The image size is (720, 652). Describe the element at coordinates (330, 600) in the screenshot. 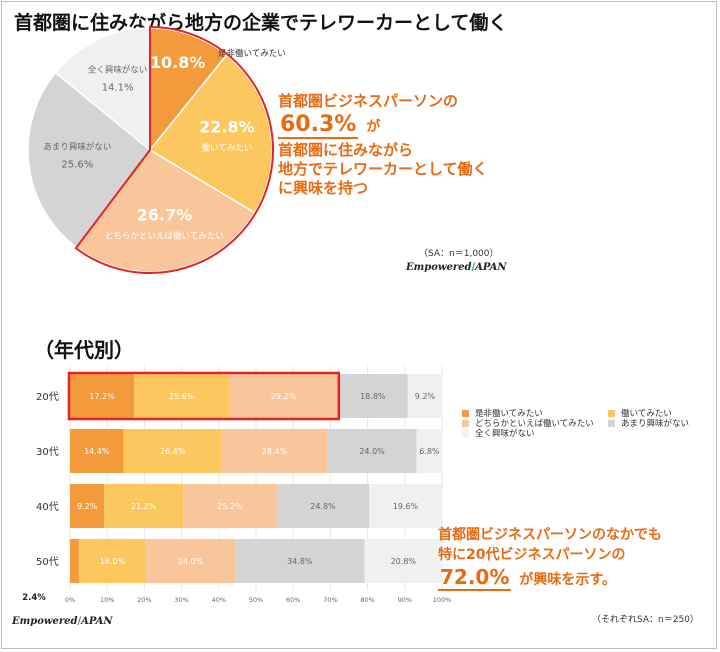

I see `x-tick-label: 70%` at that location.